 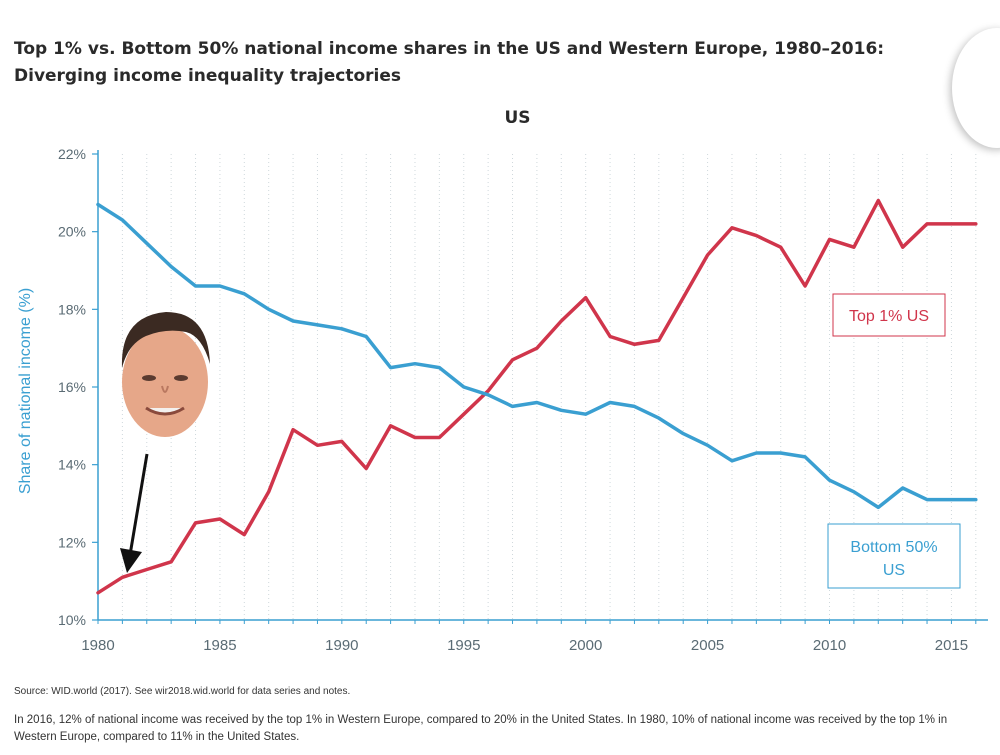 I want to click on y-tick-label: 12%, so click(x=72, y=542).